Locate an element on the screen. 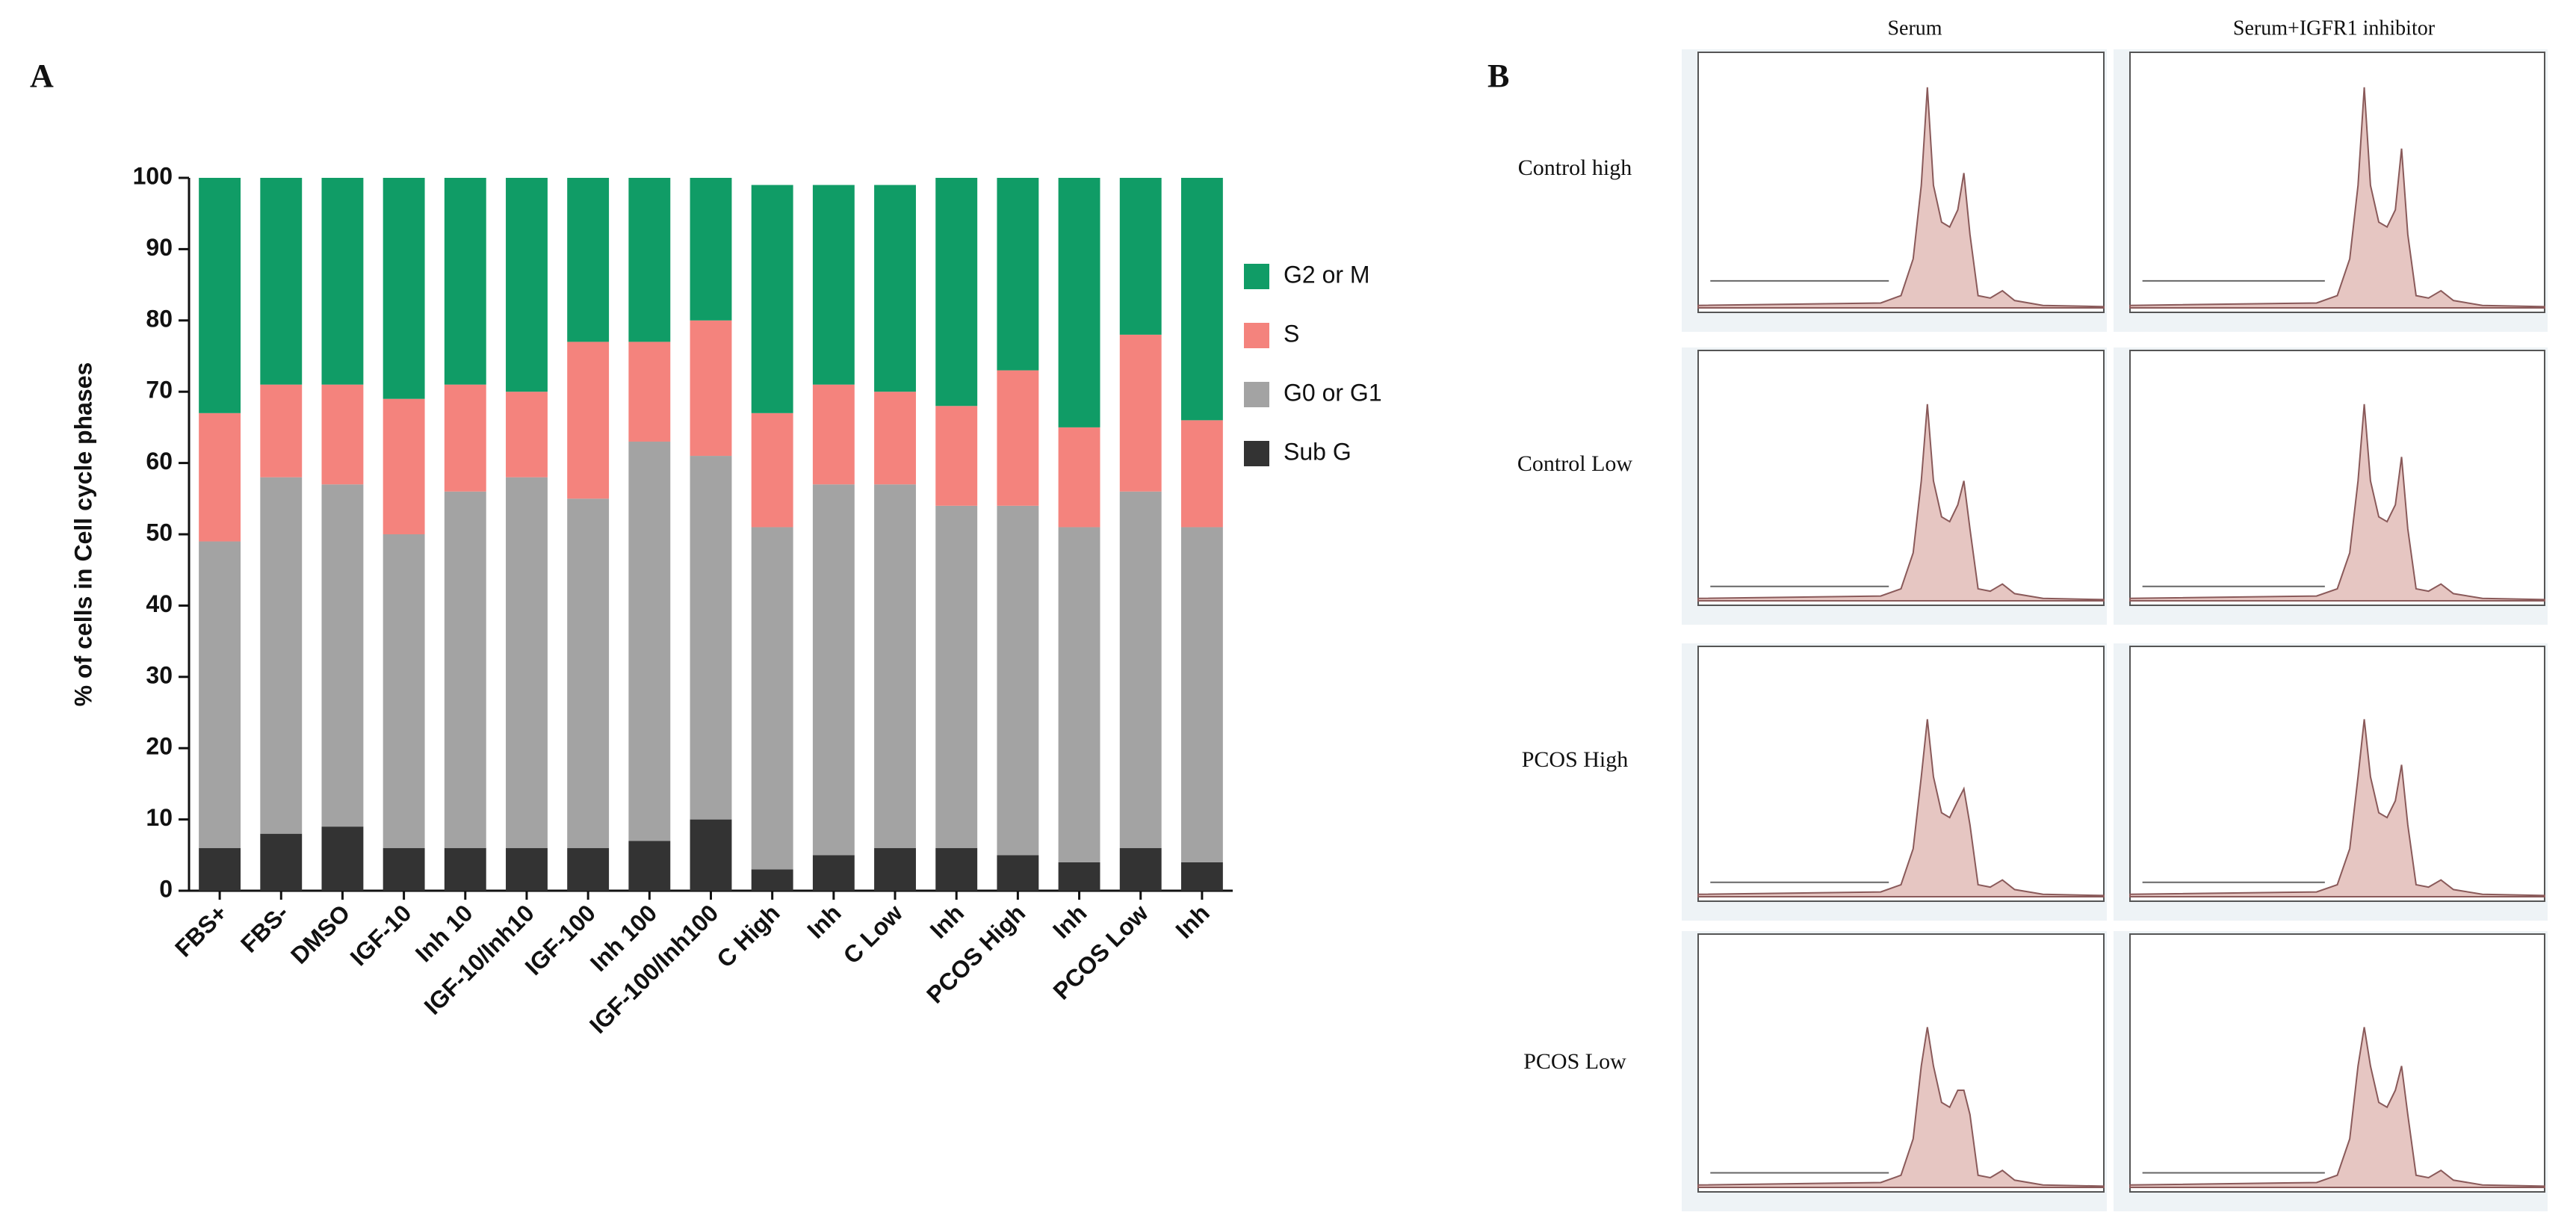 Image resolution: width=2576 pixels, height=1230 pixels. x-tick-label: IGF-10 is located at coordinates (381, 935).